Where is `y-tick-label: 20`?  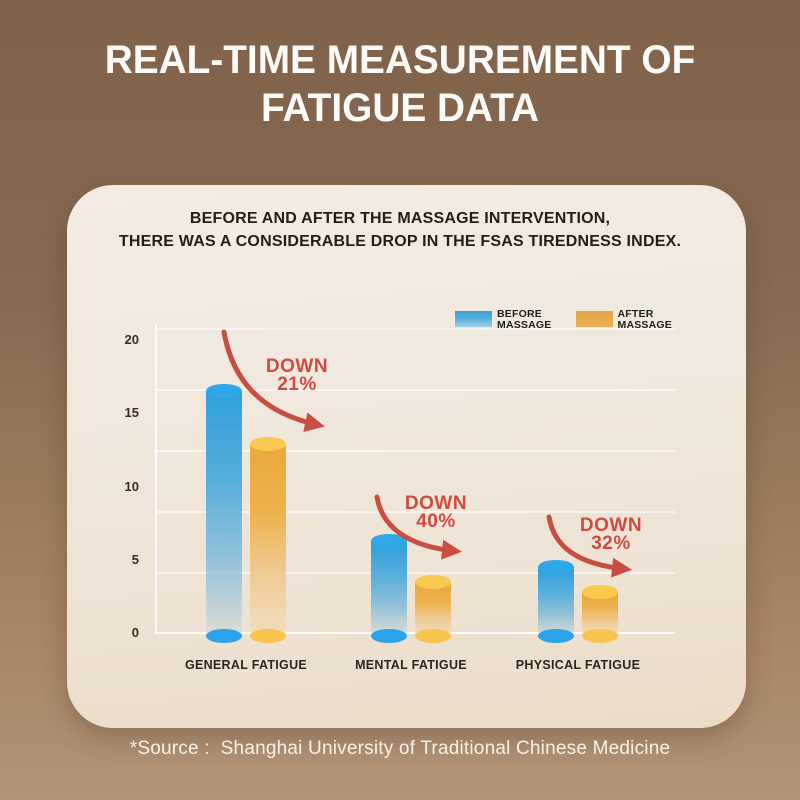
y-tick-label: 20 is located at coordinates (131, 339).